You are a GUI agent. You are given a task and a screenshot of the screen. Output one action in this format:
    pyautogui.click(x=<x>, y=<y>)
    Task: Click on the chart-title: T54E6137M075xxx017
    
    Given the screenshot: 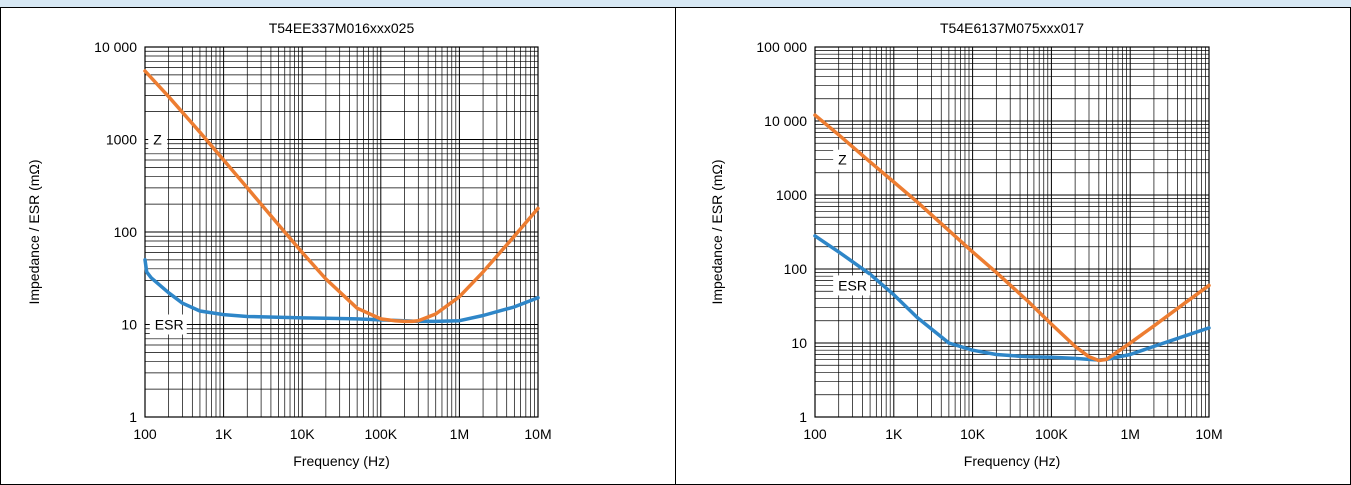 What is the action you would take?
    pyautogui.click(x=1012, y=28)
    